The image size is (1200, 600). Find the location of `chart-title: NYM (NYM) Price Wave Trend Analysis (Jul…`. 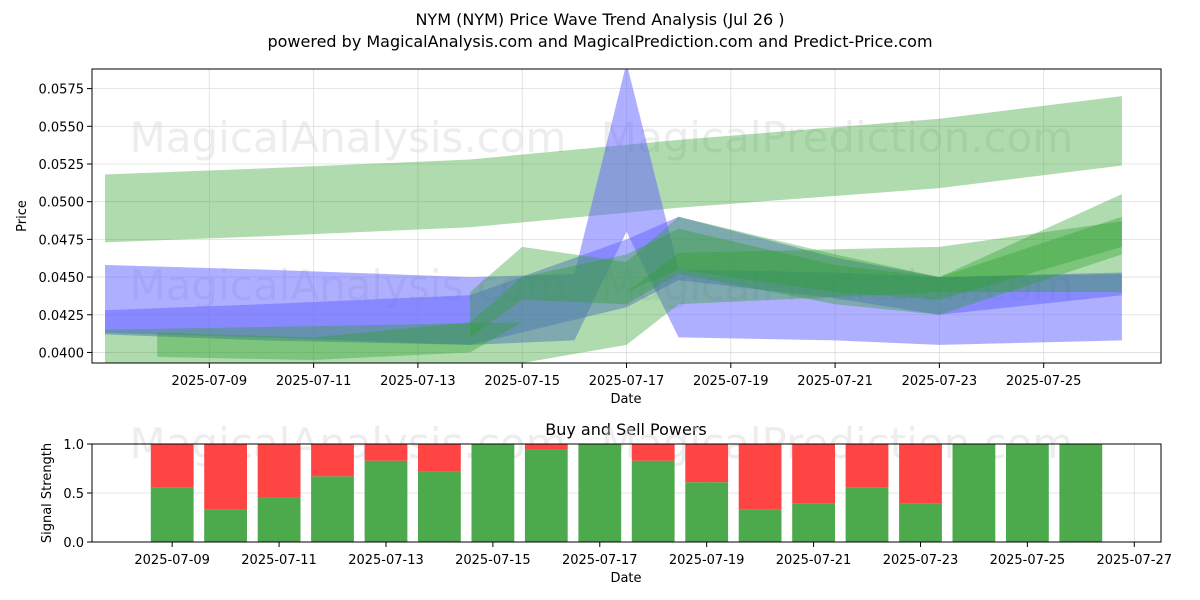

chart-title: NYM (NYM) Price Wave Trend Analysis (Jul… is located at coordinates (599, 19).